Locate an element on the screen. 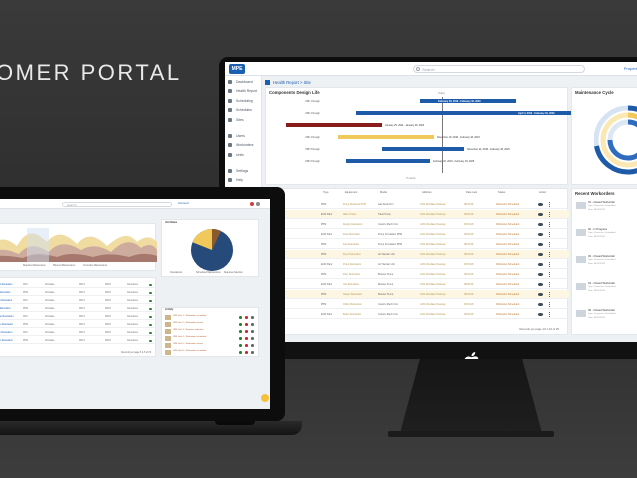  activity-item: VRF Unit 4 - Workorder scheduled is located at coordinates (211, 340).